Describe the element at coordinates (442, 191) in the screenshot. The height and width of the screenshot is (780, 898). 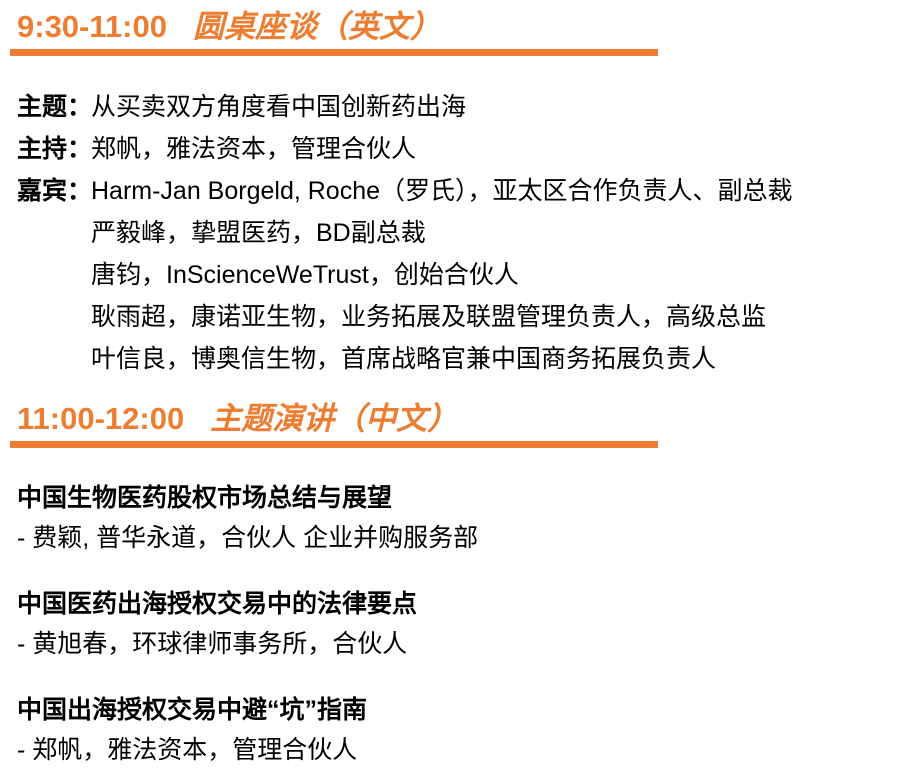
I see `field-value: Harm-Jan Borgeld, Roche（罗氏），亚太区合作负责人、副总裁` at that location.